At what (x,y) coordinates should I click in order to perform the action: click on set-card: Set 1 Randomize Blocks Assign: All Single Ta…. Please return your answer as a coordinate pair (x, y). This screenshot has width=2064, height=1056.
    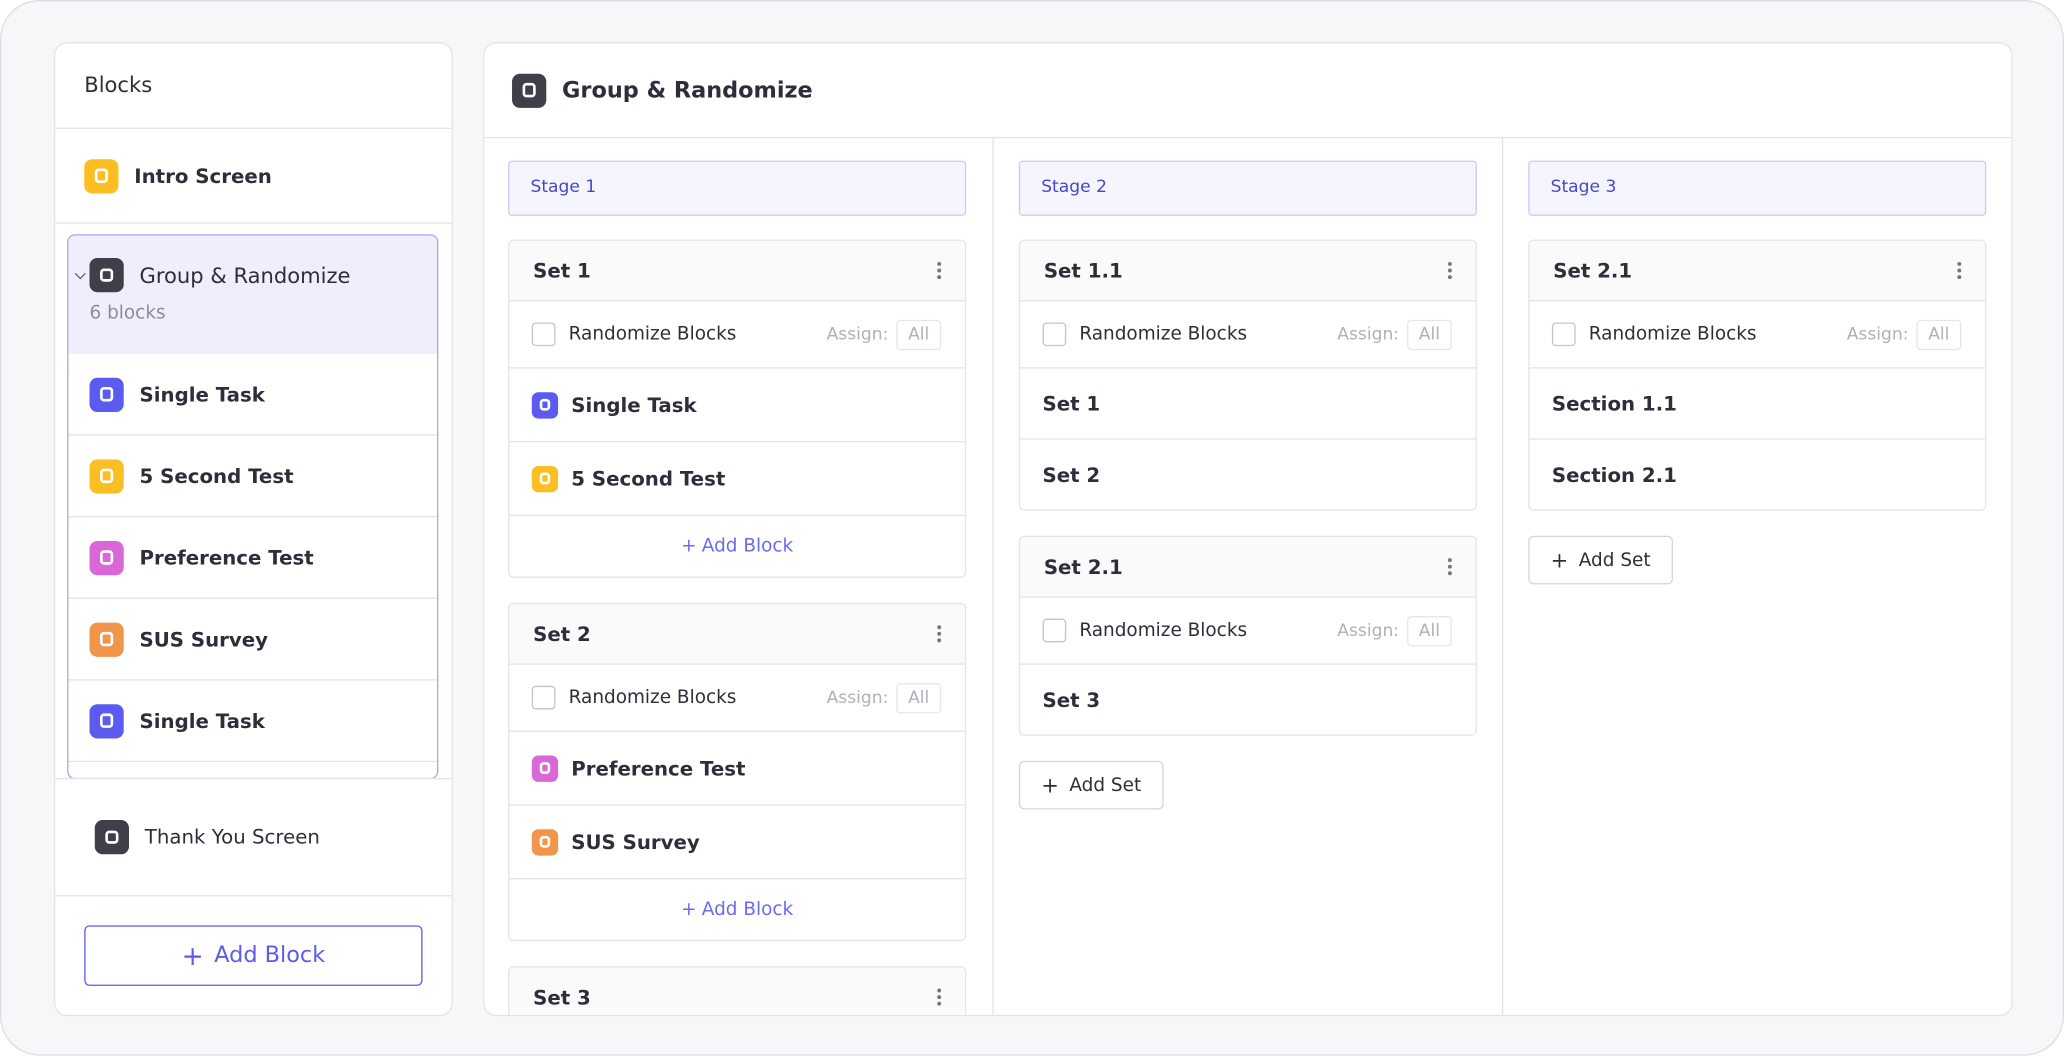
    Looking at the image, I should click on (737, 408).